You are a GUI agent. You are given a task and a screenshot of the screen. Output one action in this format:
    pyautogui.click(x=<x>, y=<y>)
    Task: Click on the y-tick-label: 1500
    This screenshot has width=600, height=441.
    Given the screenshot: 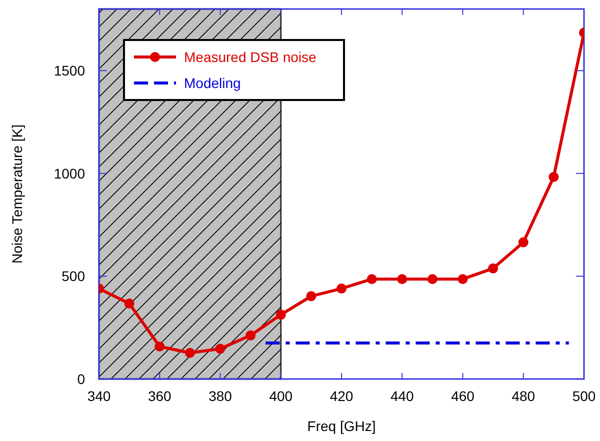 What is the action you would take?
    pyautogui.click(x=70, y=70)
    